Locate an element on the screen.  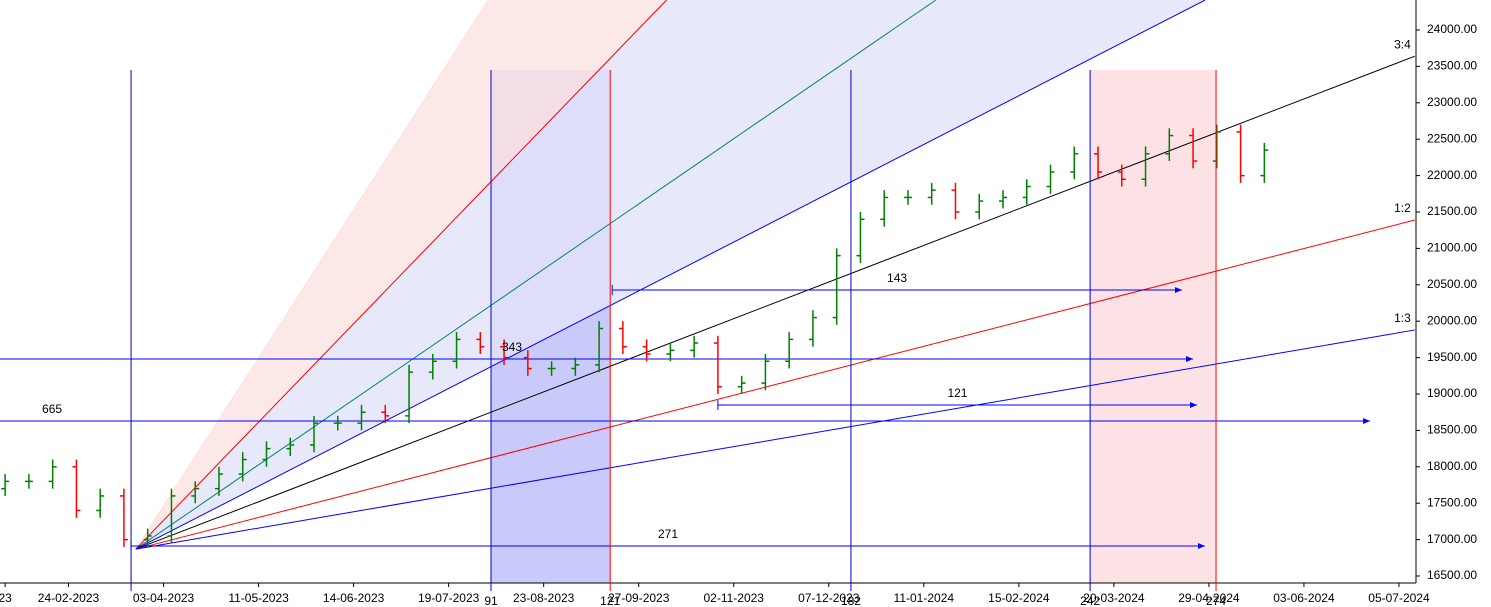
y-tick-label: 18000.00 is located at coordinates (1452, 466).